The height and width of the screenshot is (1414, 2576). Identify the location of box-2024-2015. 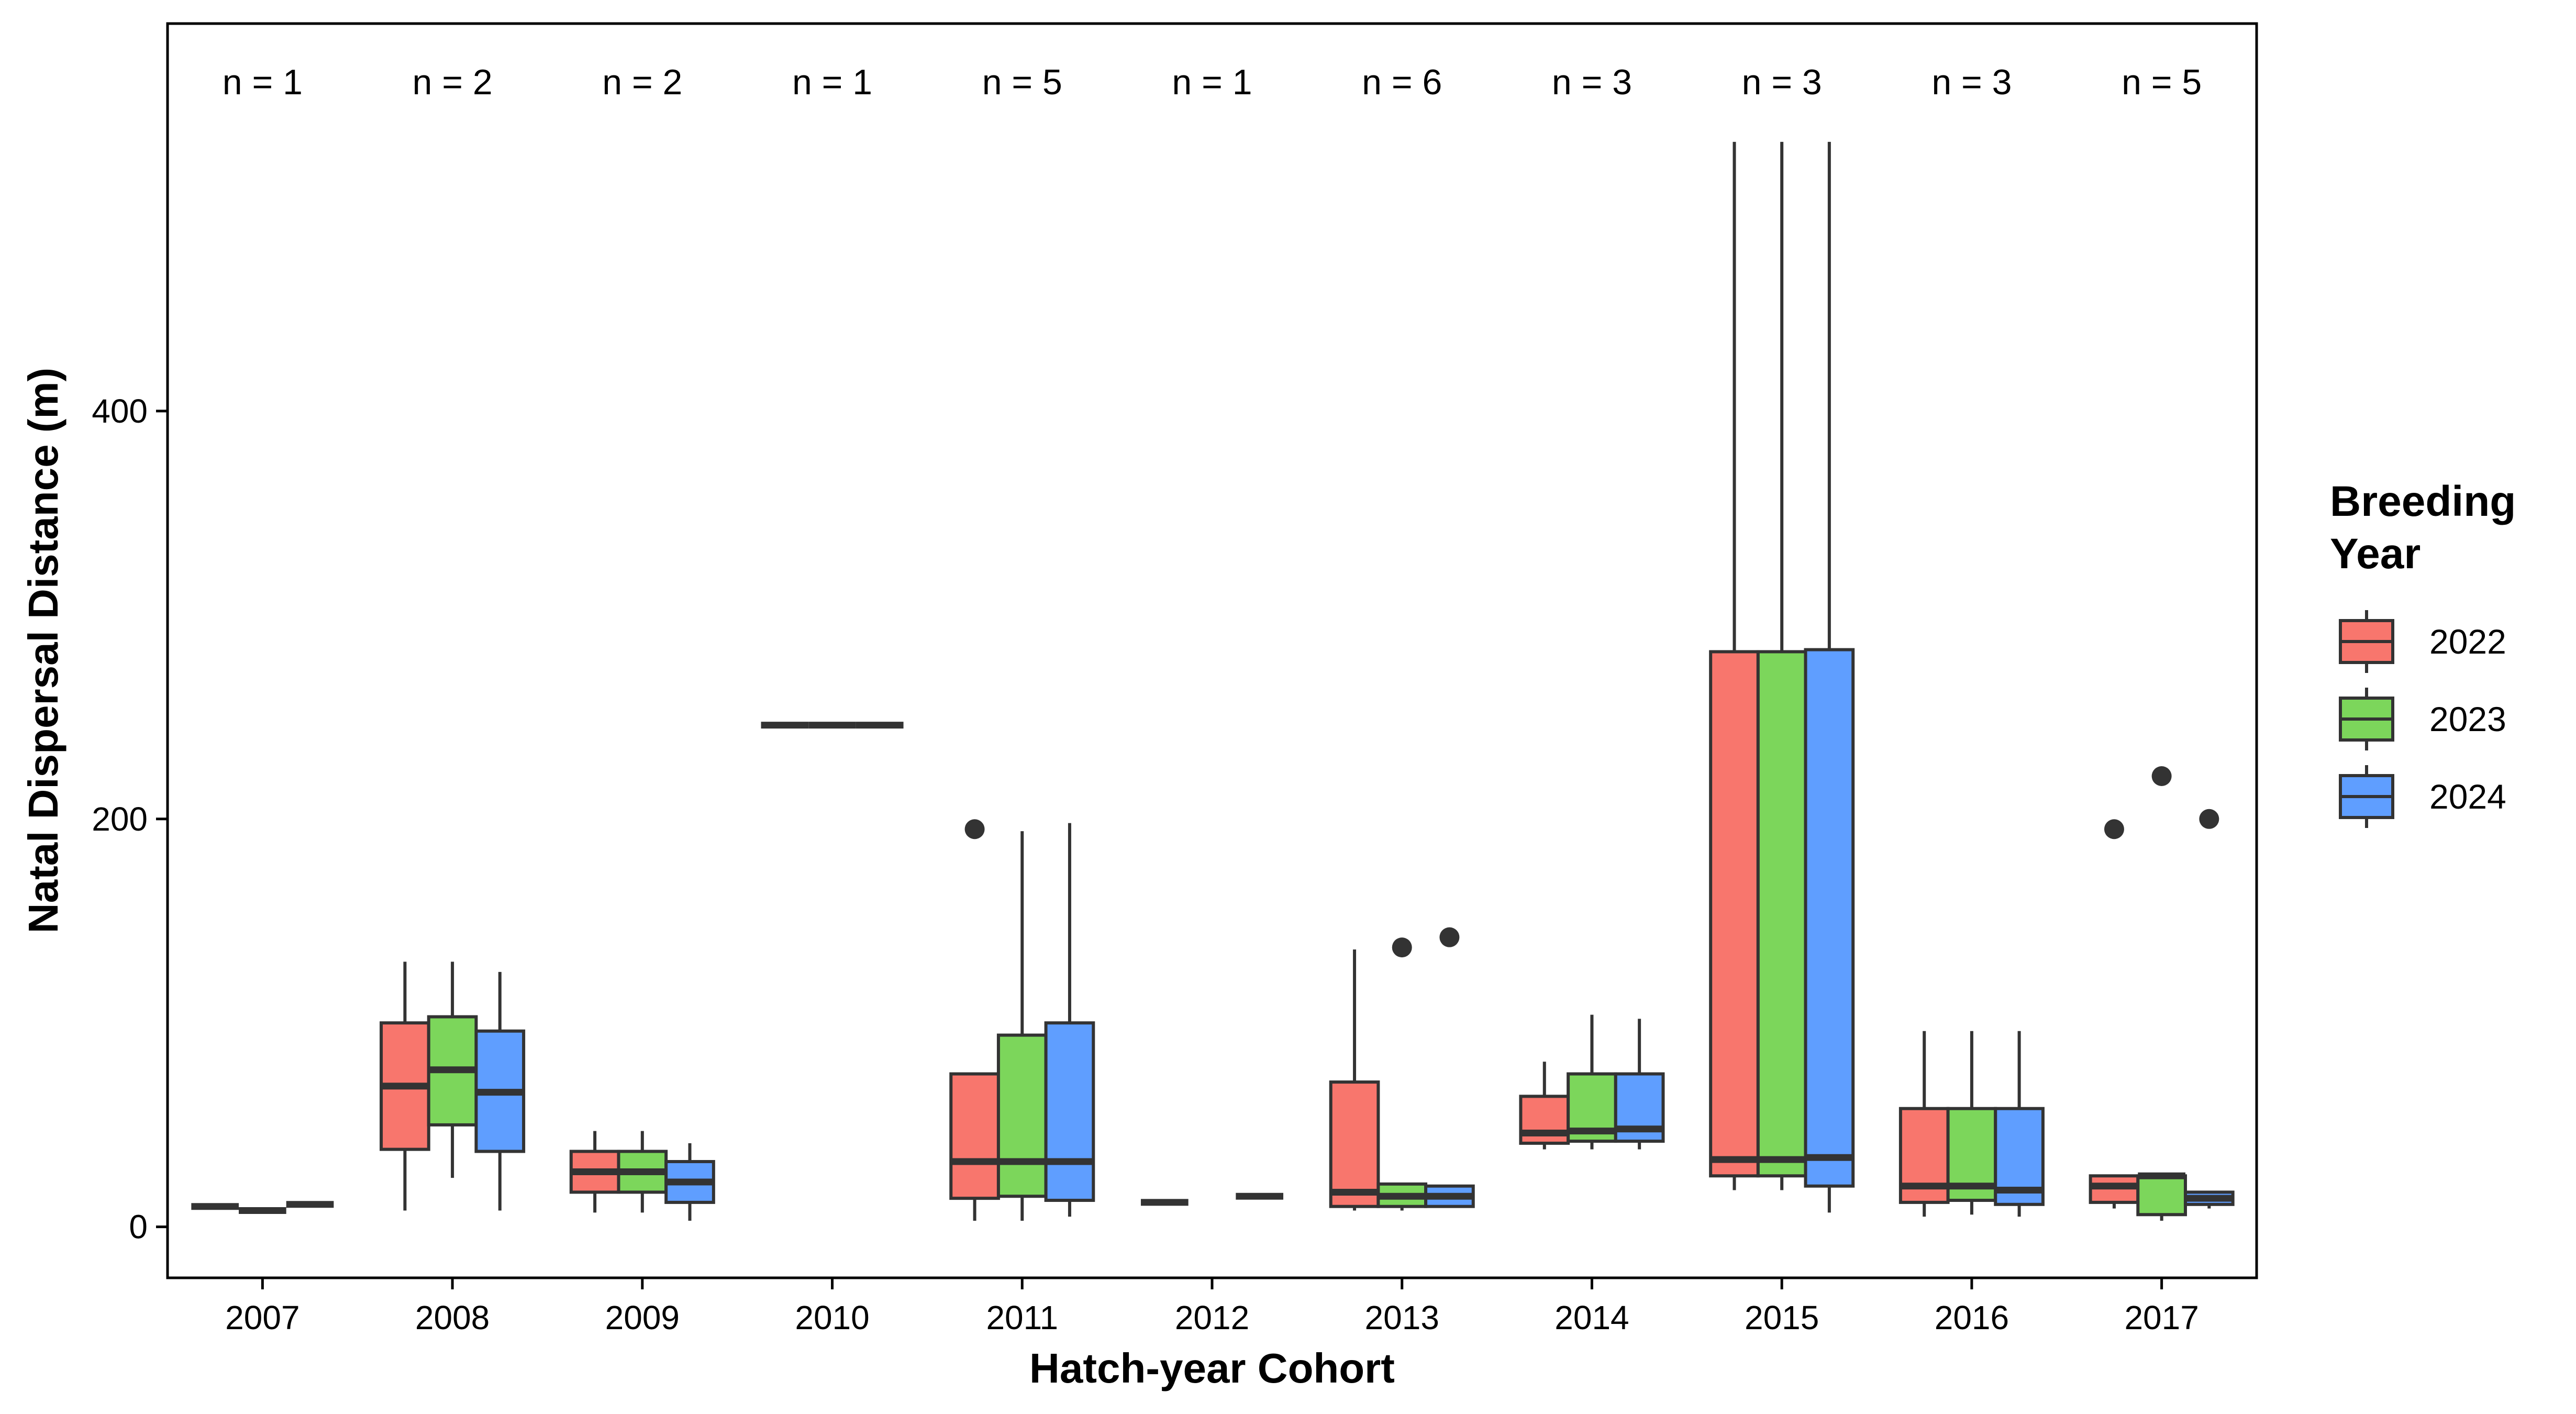
(1830, 677).